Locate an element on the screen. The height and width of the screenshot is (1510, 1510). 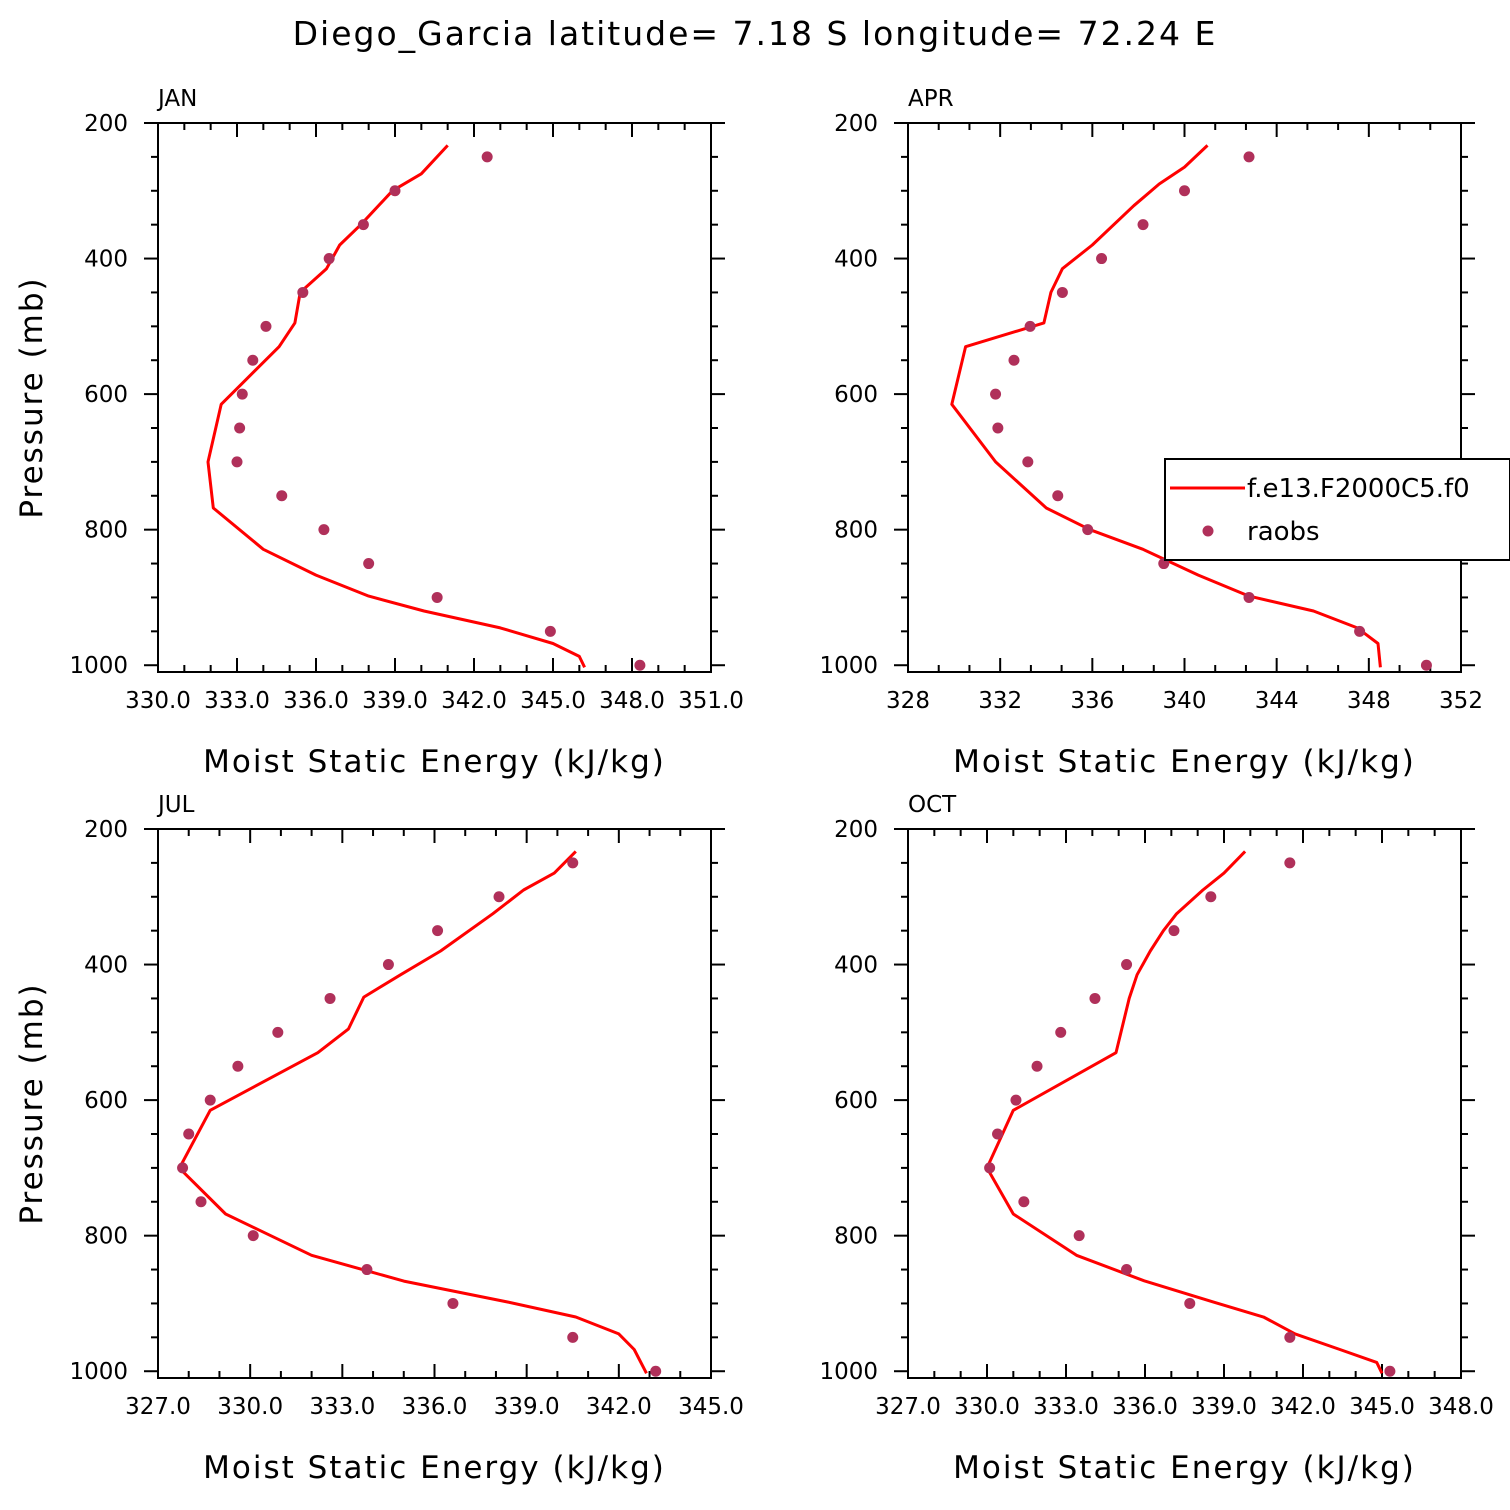
x-tick-label: 351.0 is located at coordinates (711, 701).